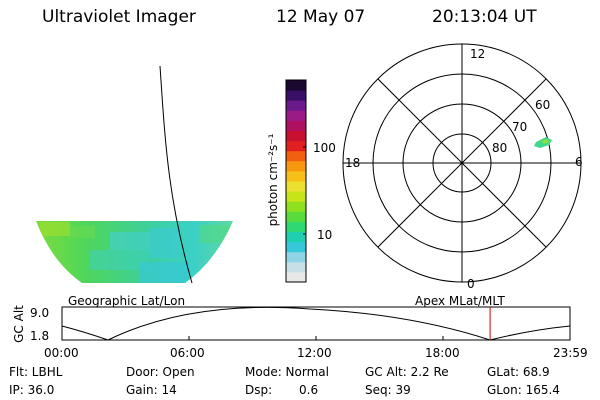 This screenshot has height=400, width=600. I want to click on color-bar-segments, so click(296, 181).